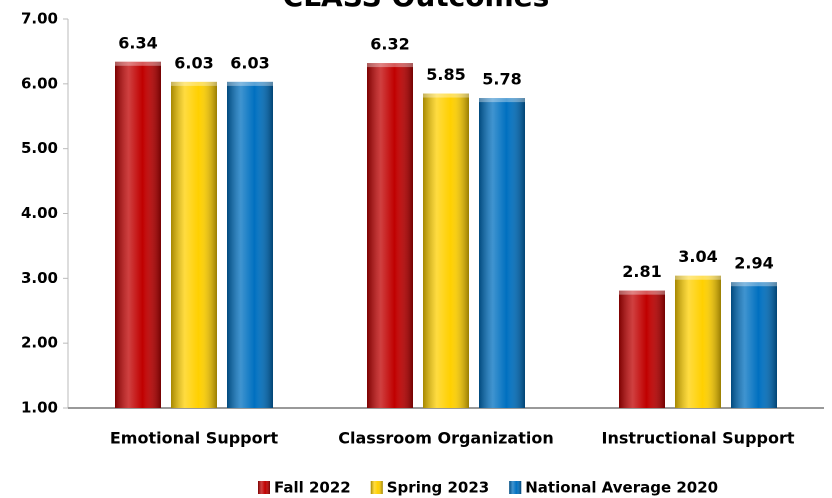 The image size is (832, 498). I want to click on y-tick-label: 1.00, so click(39, 408).